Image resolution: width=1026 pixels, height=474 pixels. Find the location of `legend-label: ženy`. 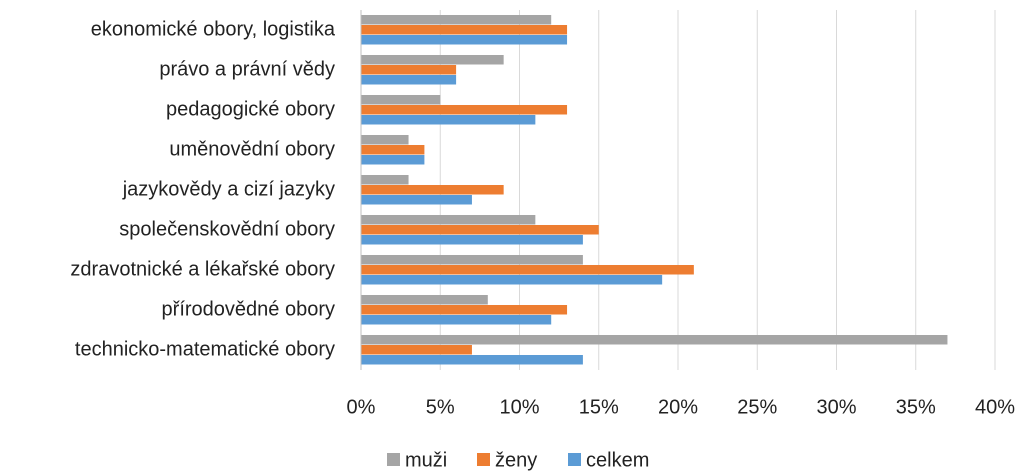

legend-label: ženy is located at coordinates (516, 460).